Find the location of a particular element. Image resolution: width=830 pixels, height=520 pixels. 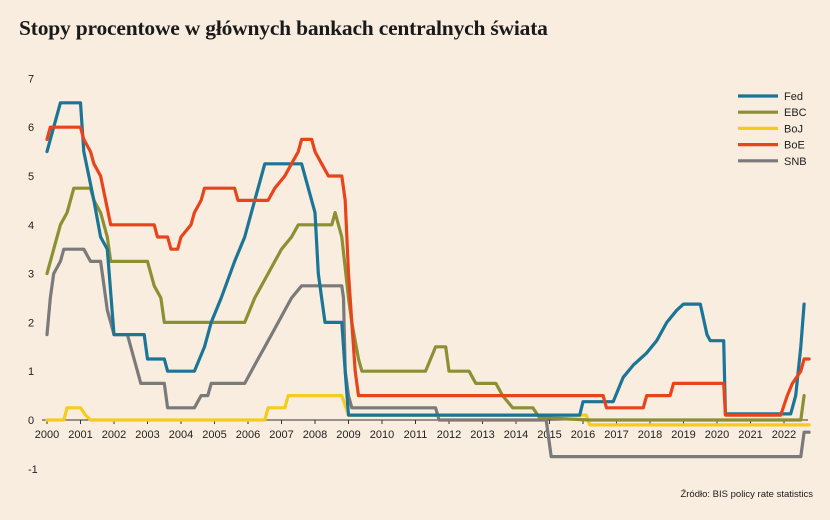

x-tick-label: 2020 is located at coordinates (717, 435).